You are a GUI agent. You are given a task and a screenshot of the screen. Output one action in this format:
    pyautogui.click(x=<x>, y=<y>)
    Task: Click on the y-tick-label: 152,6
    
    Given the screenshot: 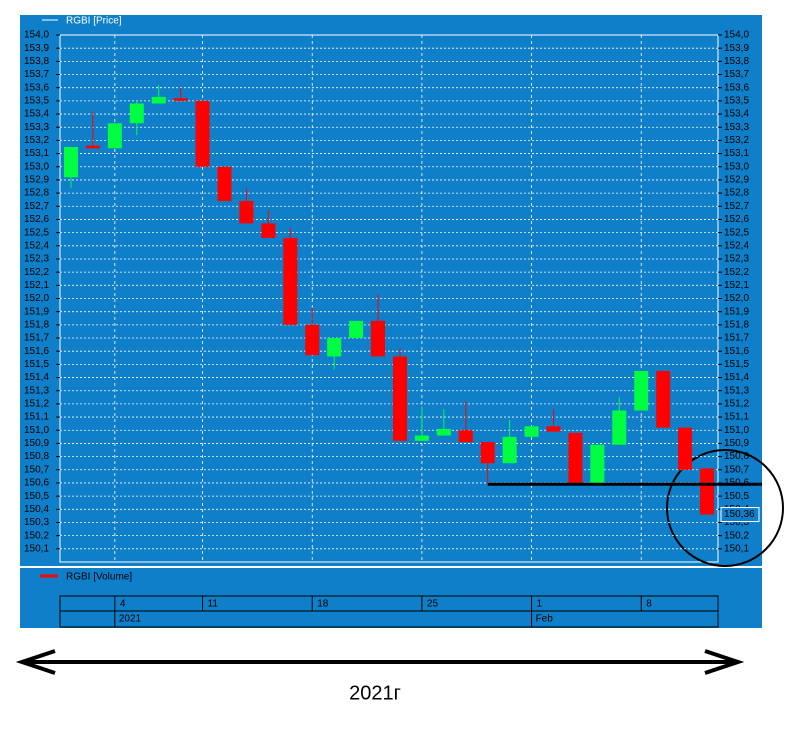 What is the action you would take?
    pyautogui.click(x=36, y=219)
    